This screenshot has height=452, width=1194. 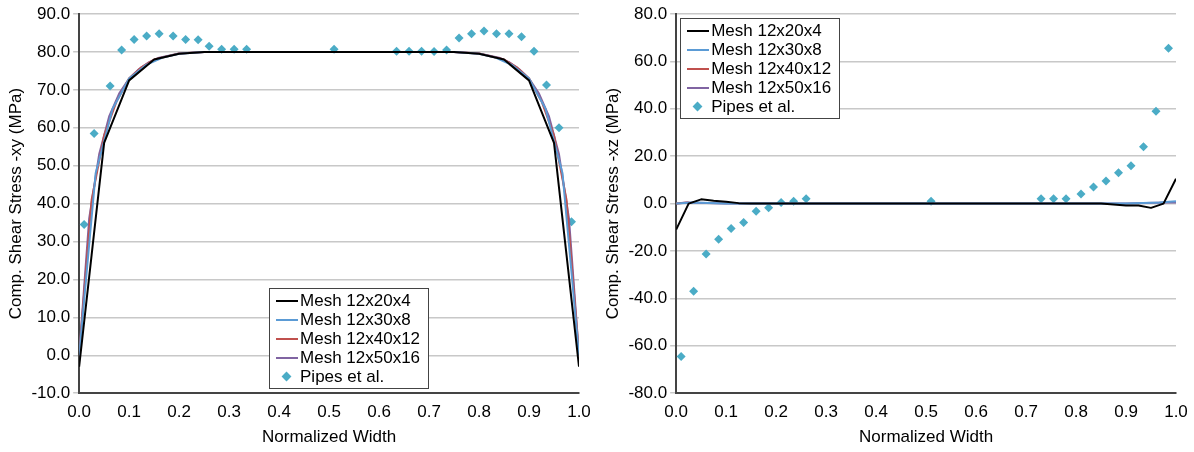 I want to click on y-tick-label: -80.0, so click(x=648, y=392).